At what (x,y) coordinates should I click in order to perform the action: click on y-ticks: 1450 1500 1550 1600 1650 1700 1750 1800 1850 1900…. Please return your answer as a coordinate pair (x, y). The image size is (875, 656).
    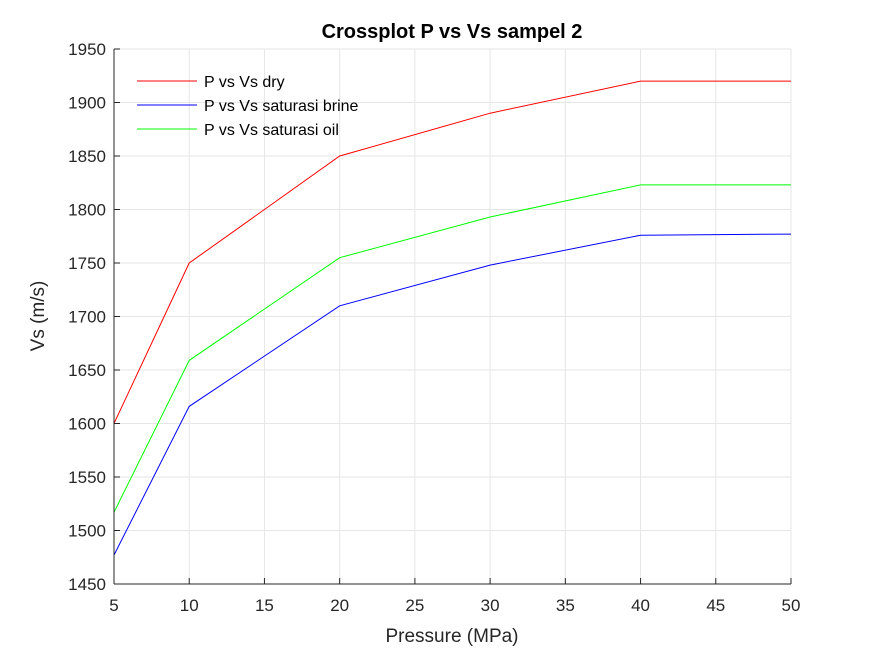
    Looking at the image, I should click on (94, 317).